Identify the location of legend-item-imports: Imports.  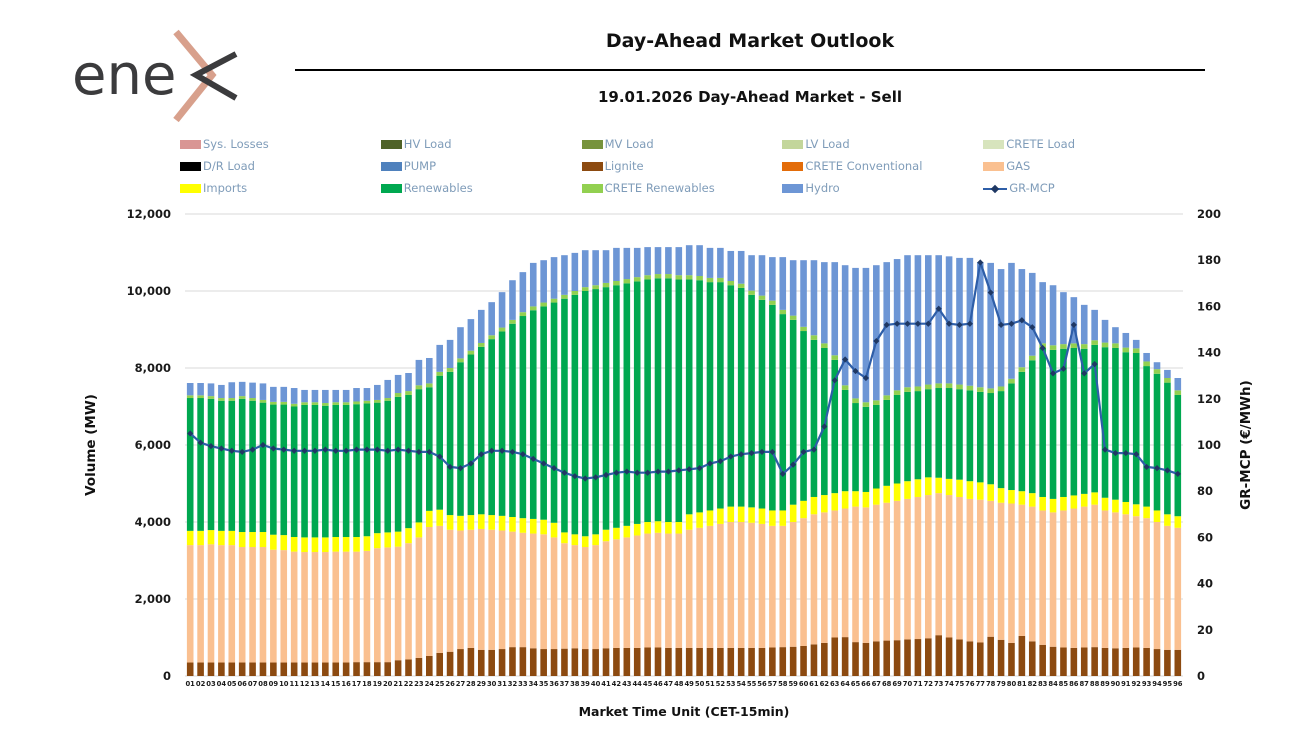
(278, 188).